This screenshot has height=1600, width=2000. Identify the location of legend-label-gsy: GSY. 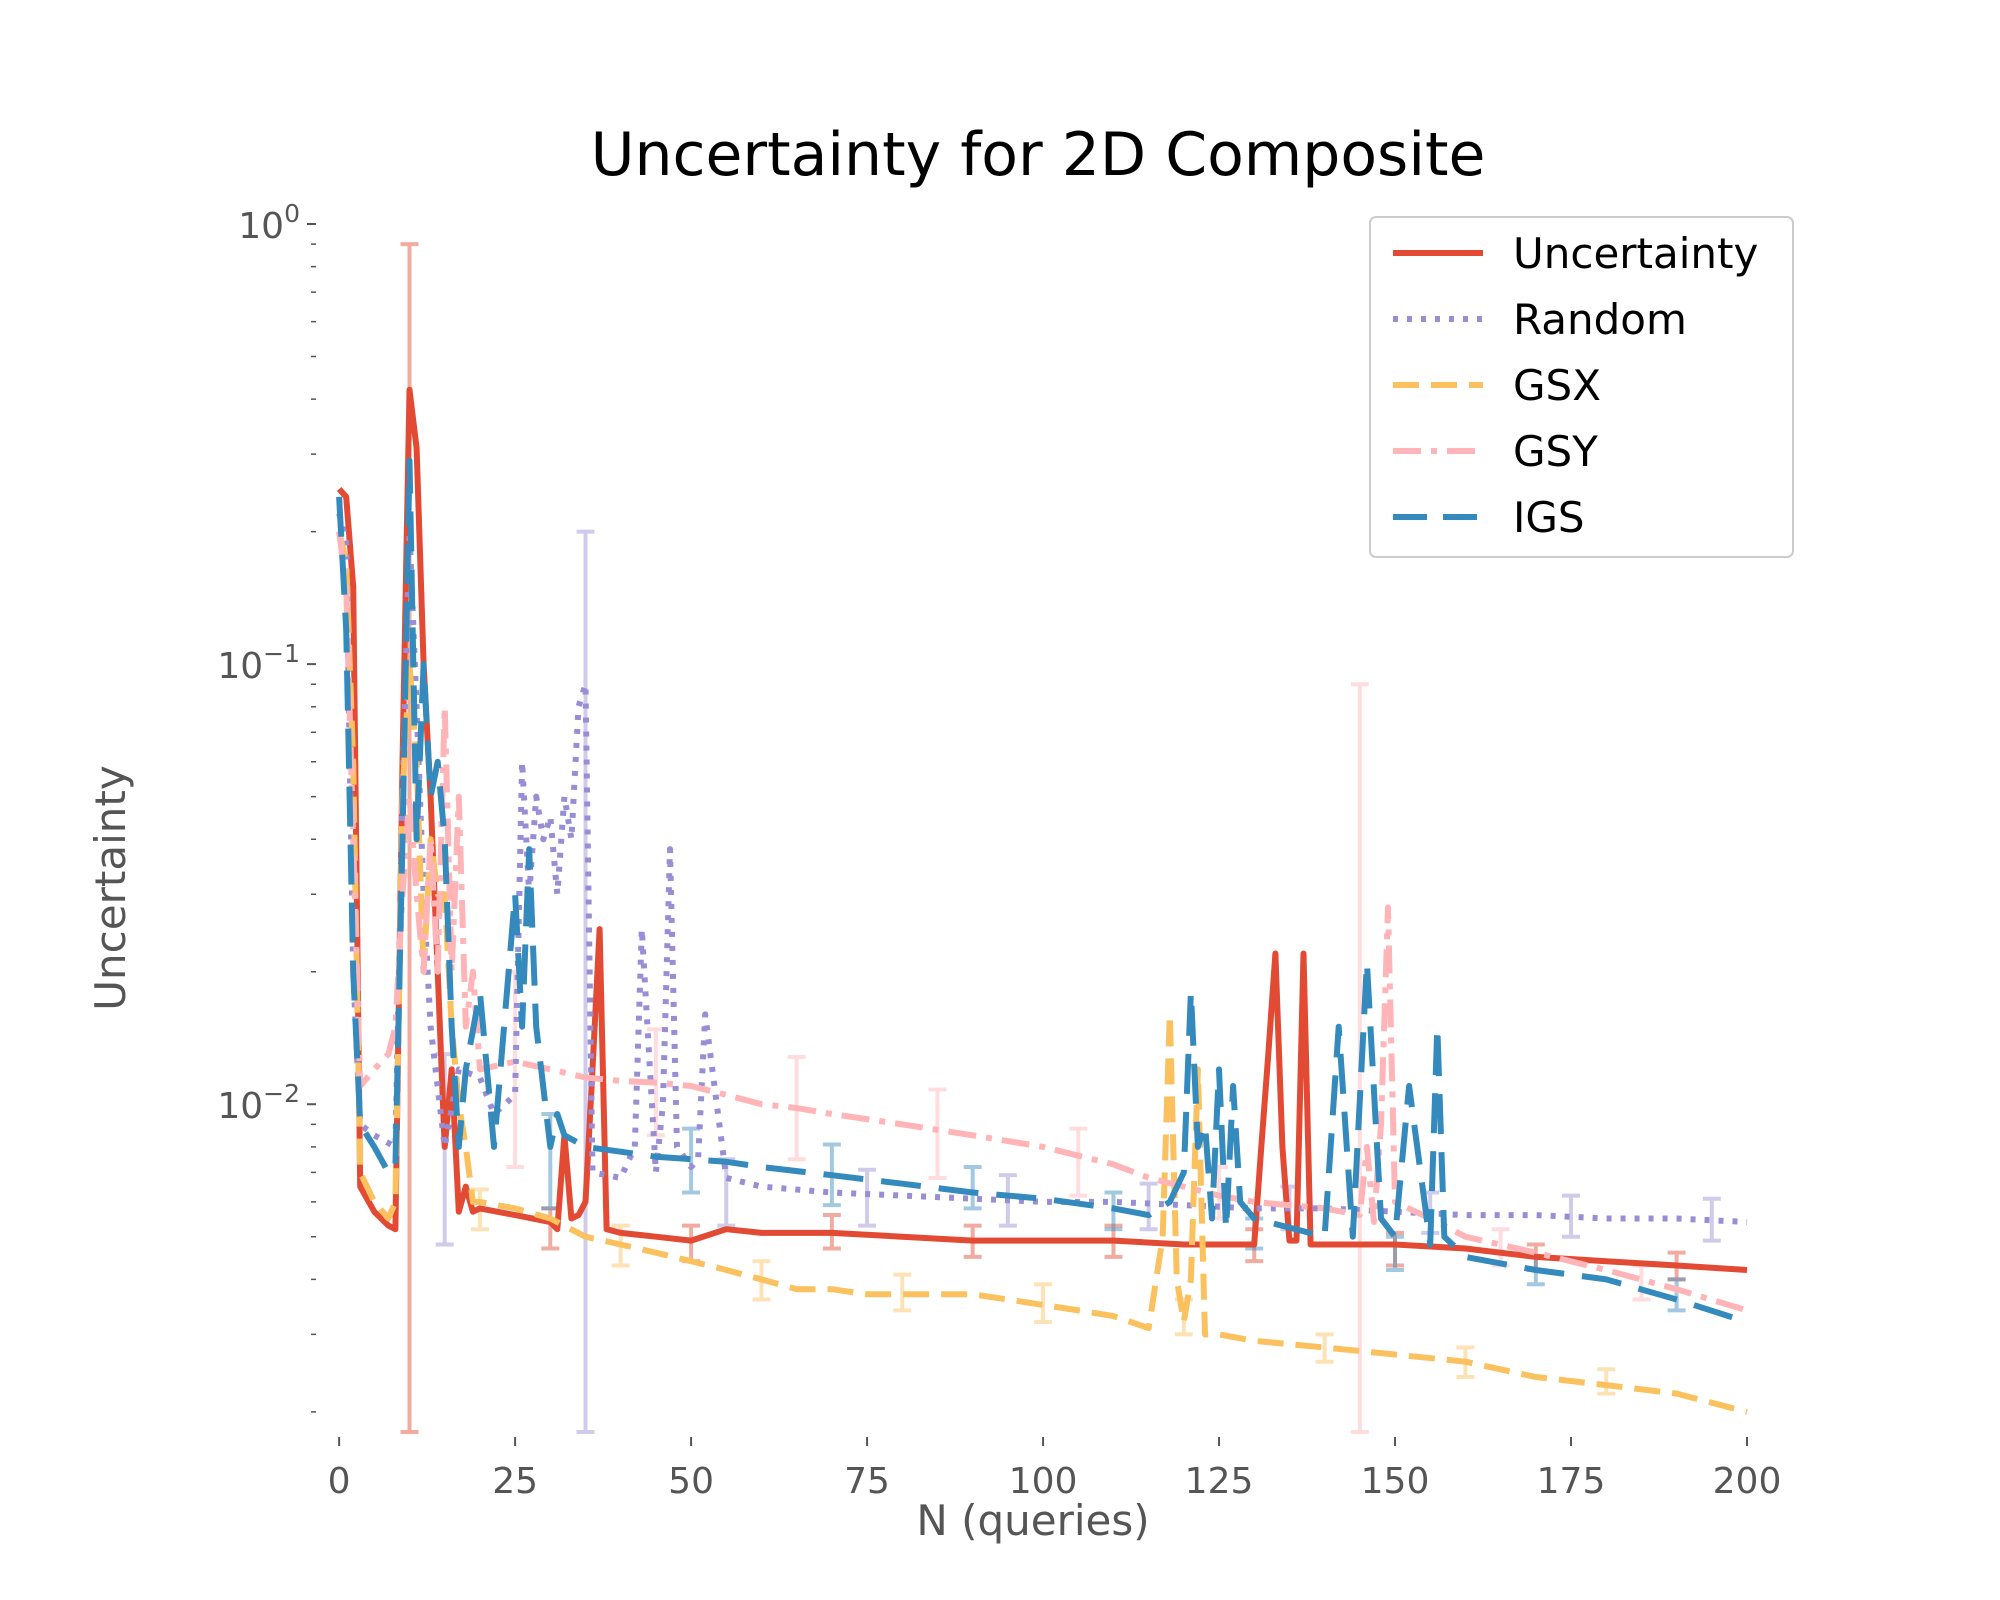
(1555, 451).